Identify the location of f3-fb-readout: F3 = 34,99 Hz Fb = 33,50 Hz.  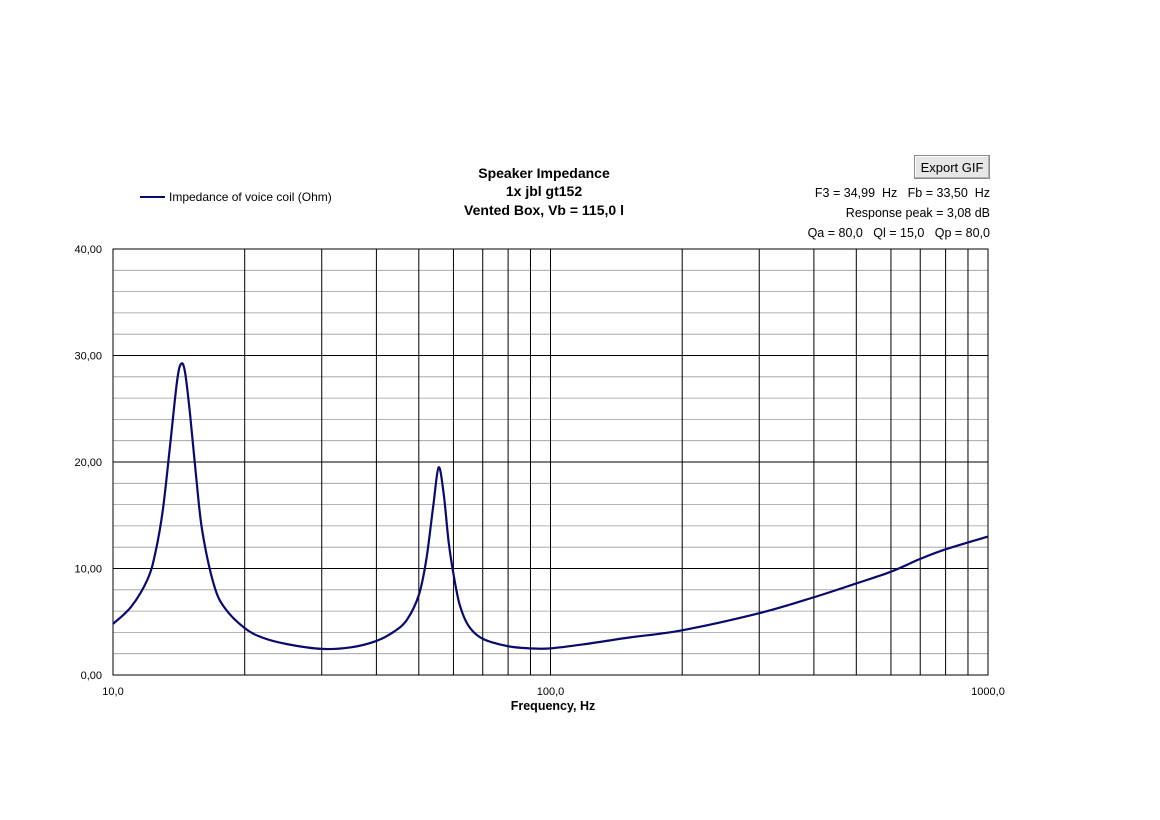
(902, 193).